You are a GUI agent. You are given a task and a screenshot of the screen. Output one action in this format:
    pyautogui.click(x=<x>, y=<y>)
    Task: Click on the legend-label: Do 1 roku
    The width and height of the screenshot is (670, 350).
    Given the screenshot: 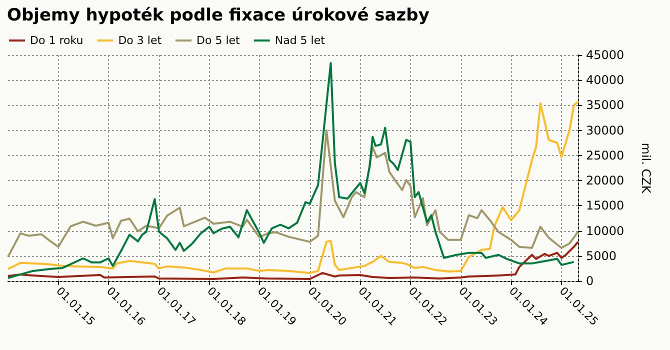 What is the action you would take?
    pyautogui.click(x=57, y=40)
    